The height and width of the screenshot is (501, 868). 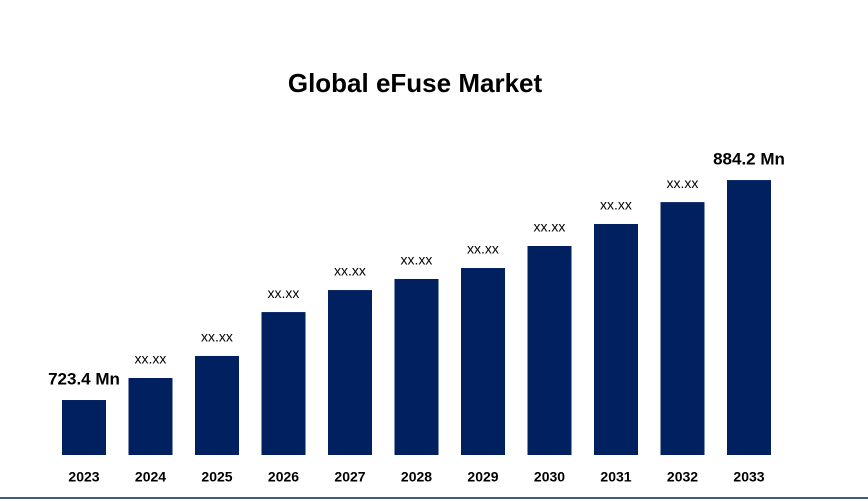 I want to click on x-tick-label: 2025, so click(x=216, y=477).